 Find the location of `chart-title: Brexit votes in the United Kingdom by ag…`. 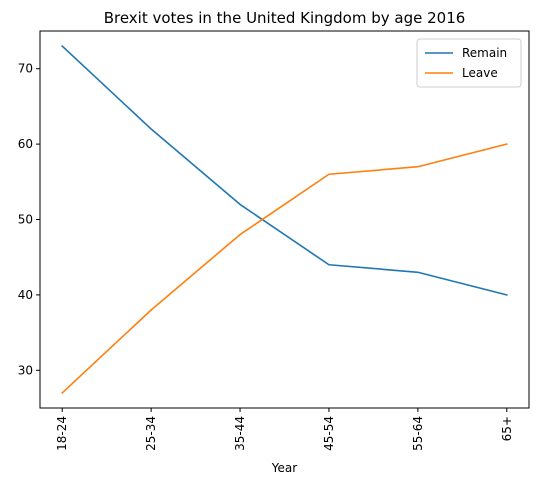

chart-title: Brexit votes in the United Kingdom by ag… is located at coordinates (285, 18).